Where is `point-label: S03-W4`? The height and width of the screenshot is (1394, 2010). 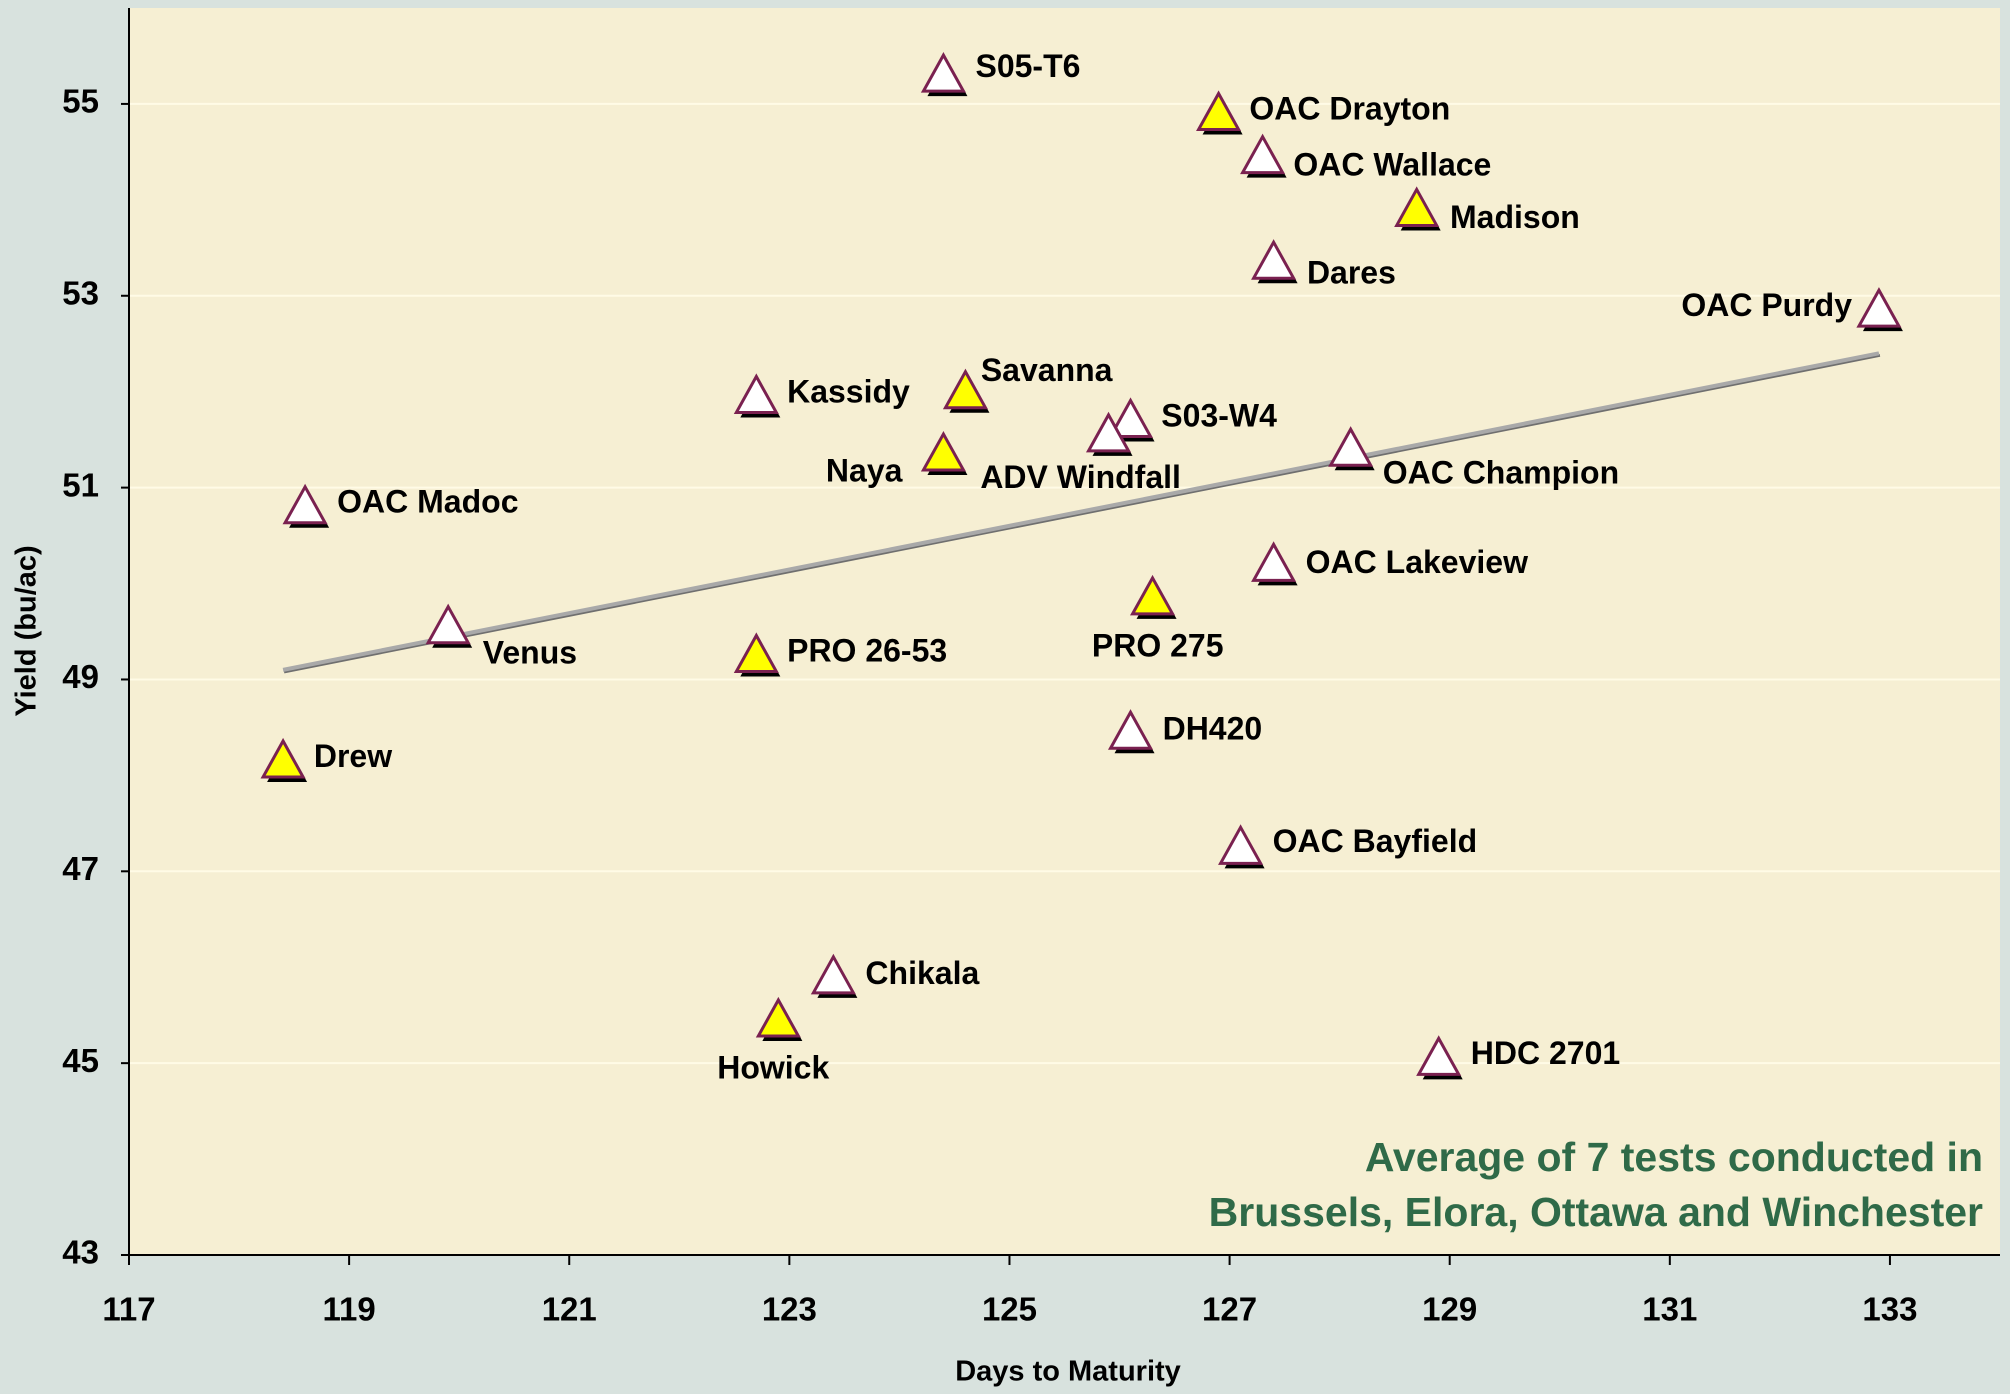 point-label: S03-W4 is located at coordinates (1219, 415).